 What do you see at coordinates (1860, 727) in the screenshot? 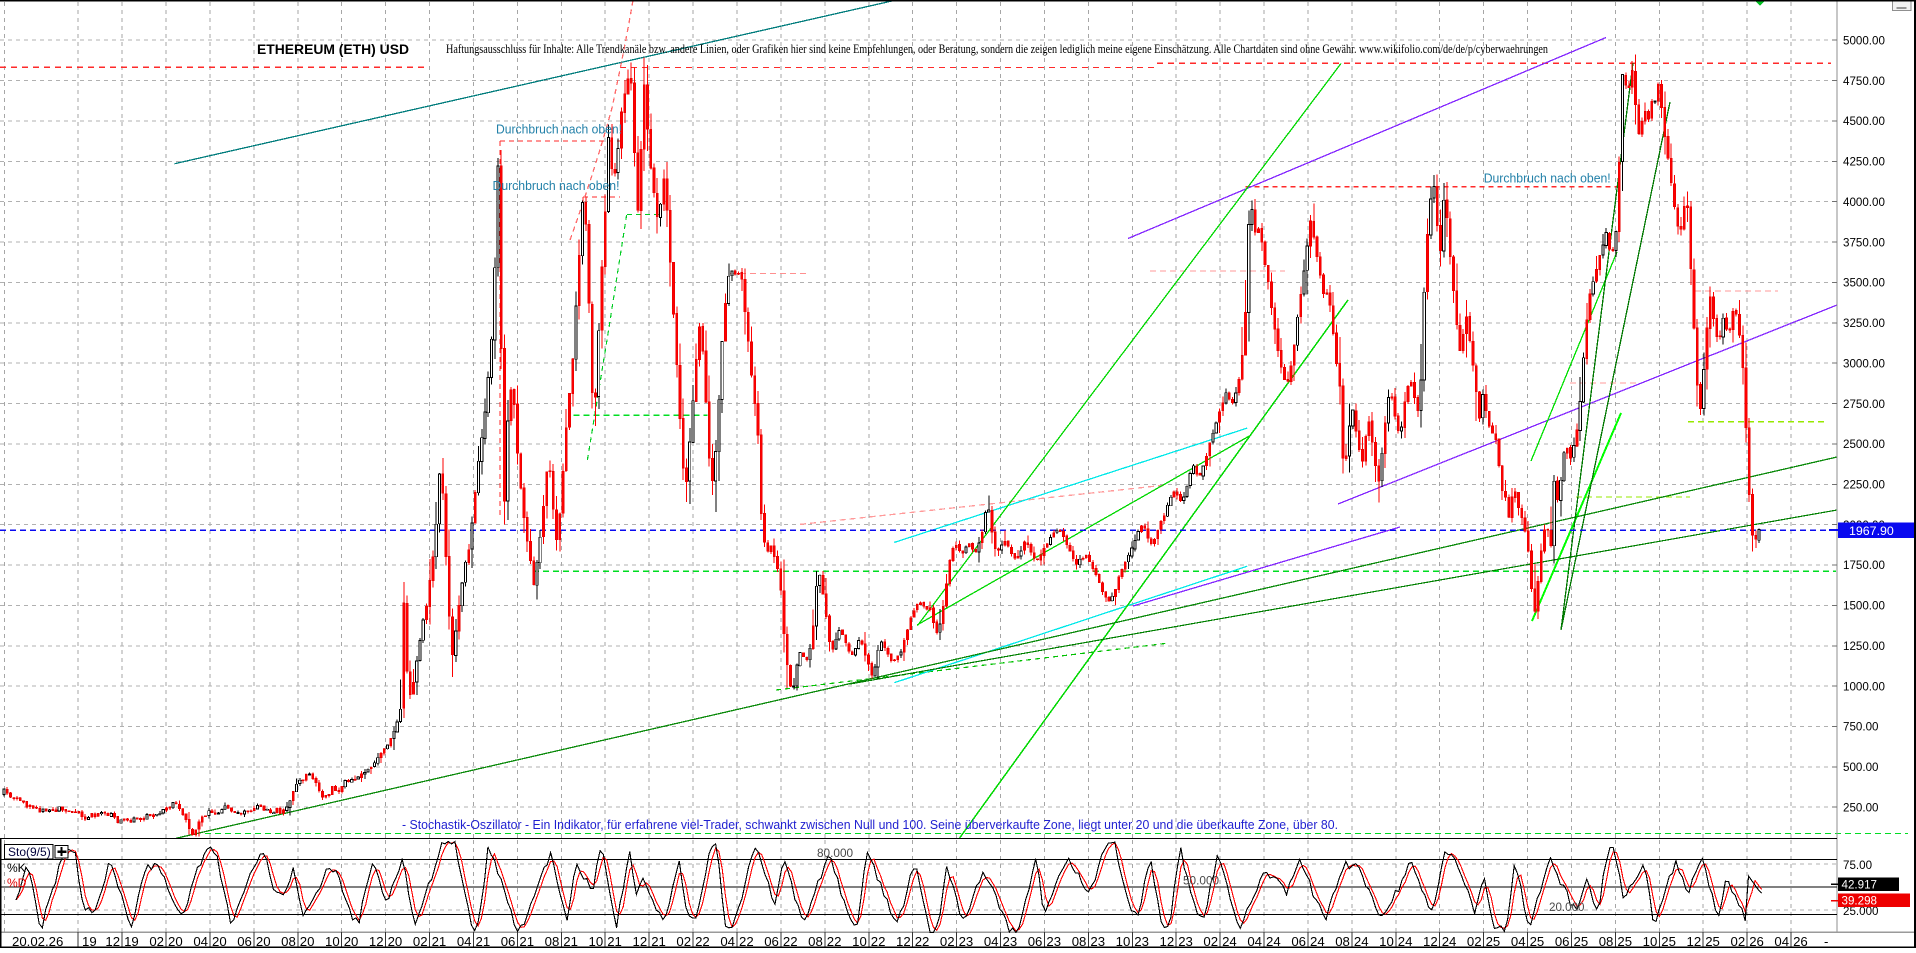
I see `svg-text: 750.00` at bounding box center [1860, 727].